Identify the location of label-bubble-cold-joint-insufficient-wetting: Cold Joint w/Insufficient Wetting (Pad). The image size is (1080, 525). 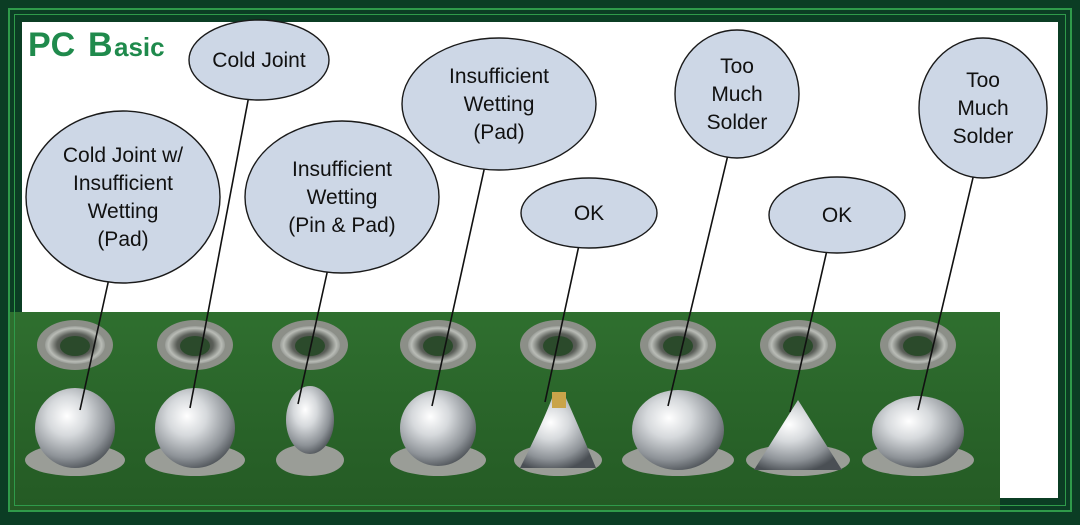
(123, 197).